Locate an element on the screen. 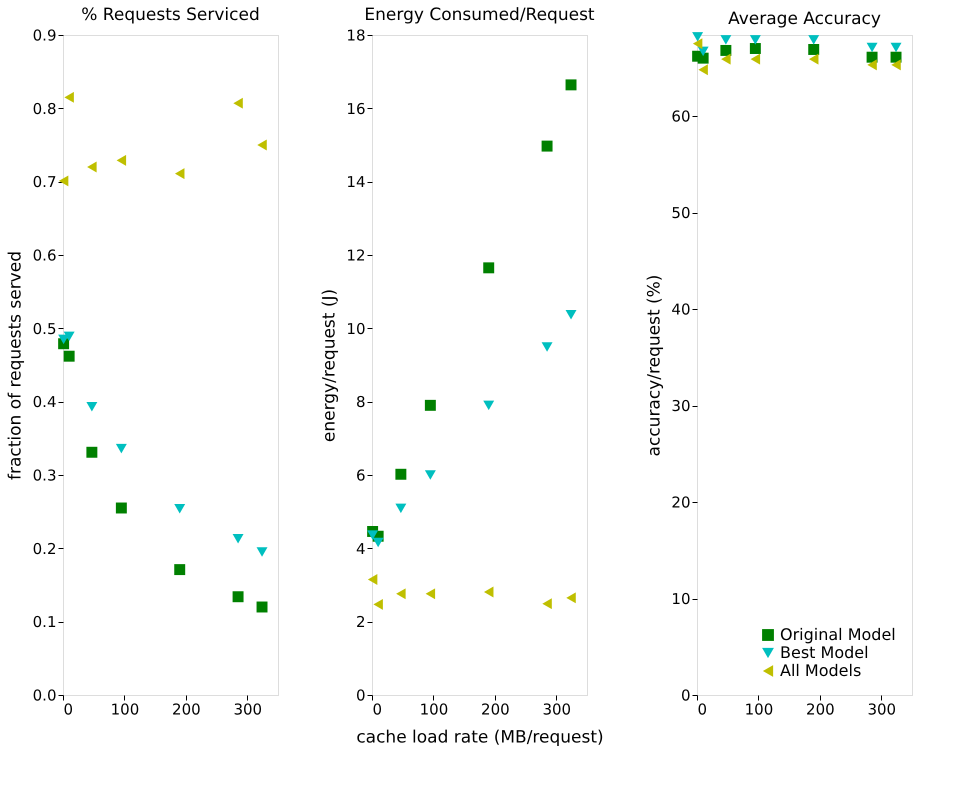 This screenshot has height=806, width=974. y-axis-title: energy/request (J) is located at coordinates (329, 365).